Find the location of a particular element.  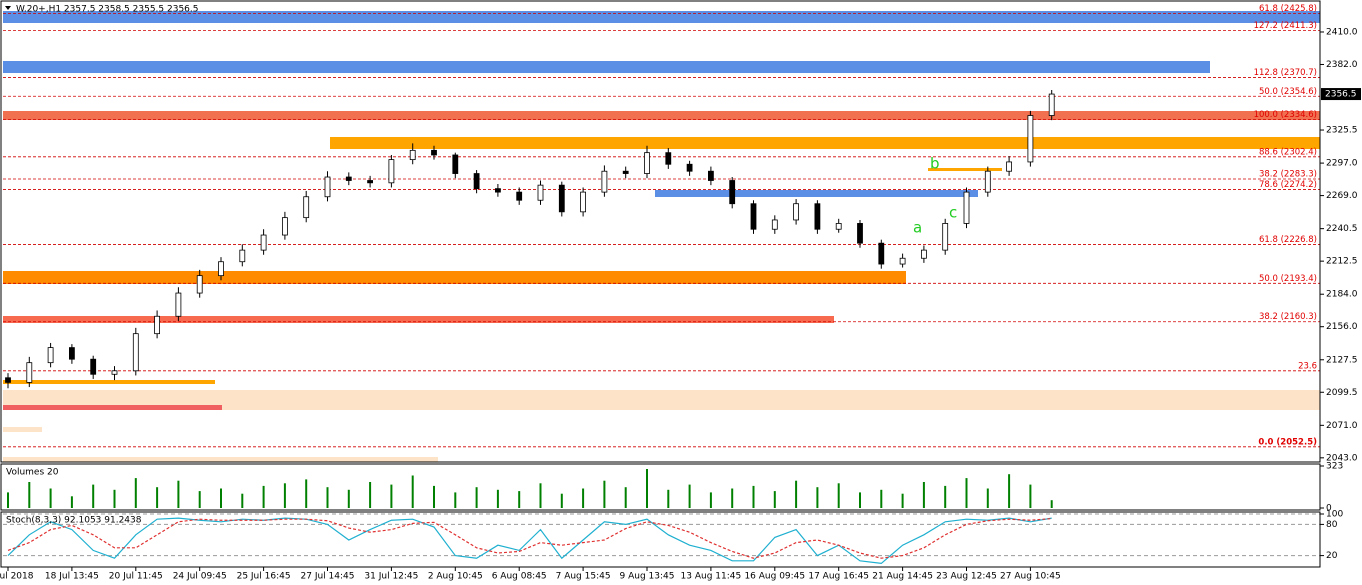

x-tick-label: 21 Aug 14:45 is located at coordinates (902, 577).